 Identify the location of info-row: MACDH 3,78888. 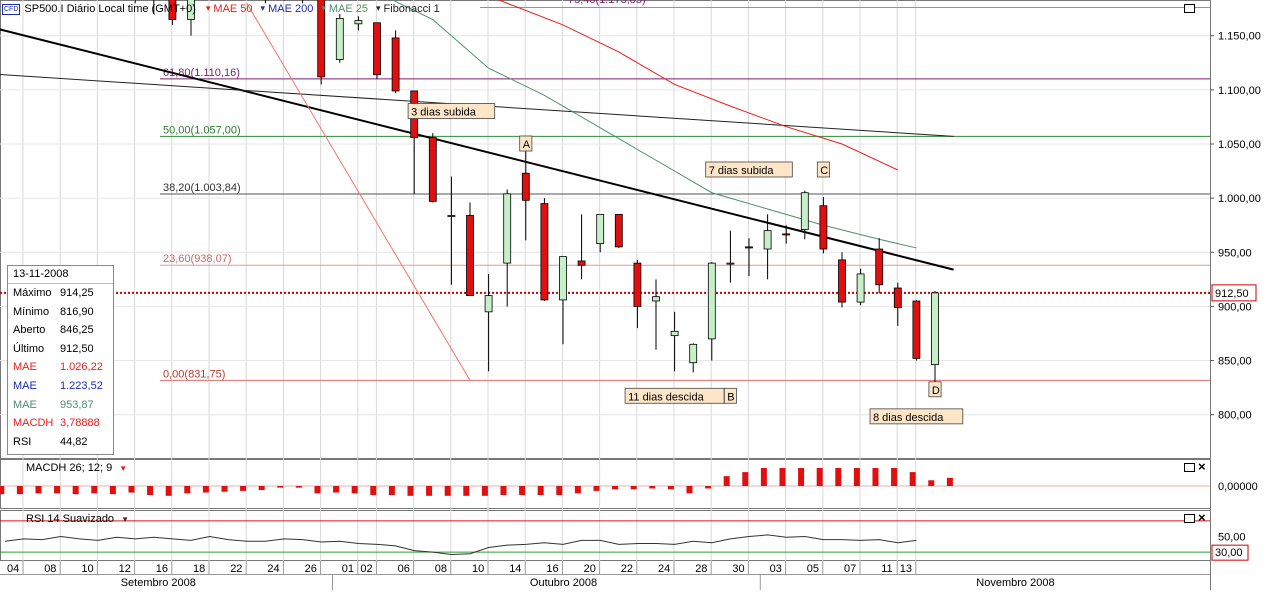
(60, 423).